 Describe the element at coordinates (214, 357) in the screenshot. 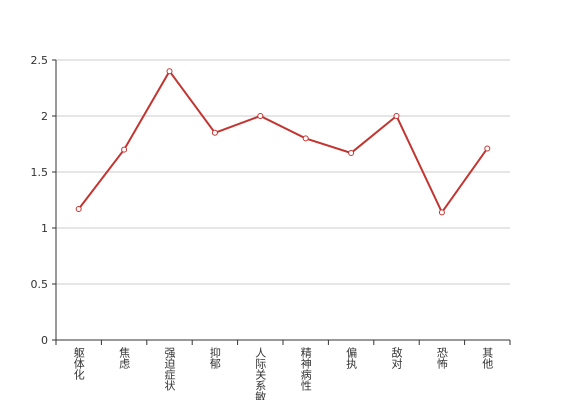

I see `x-tick-label: 抑郁` at that location.